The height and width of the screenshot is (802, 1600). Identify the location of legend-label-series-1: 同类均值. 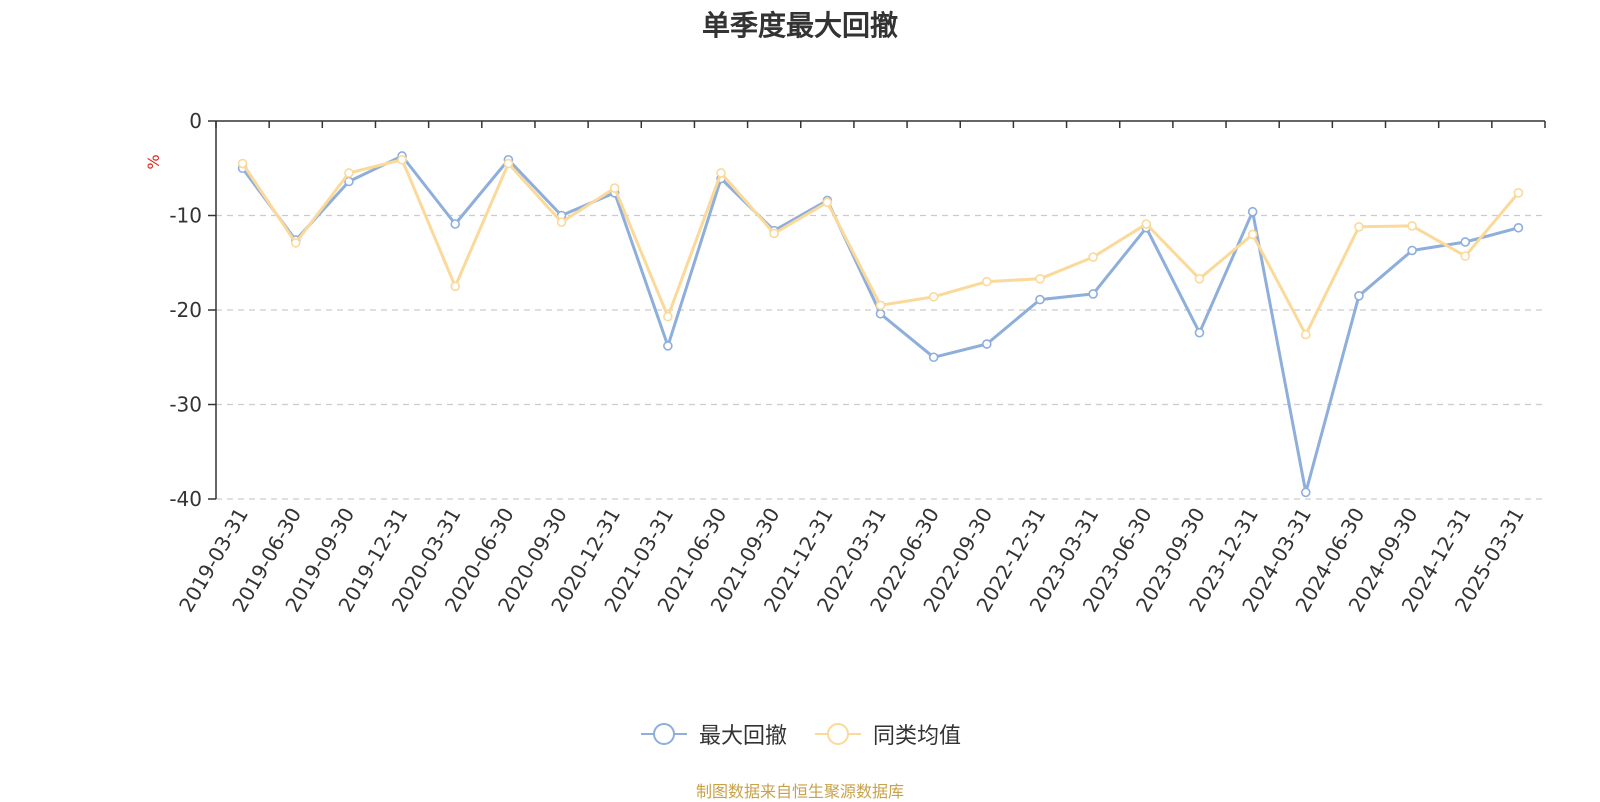
(917, 736).